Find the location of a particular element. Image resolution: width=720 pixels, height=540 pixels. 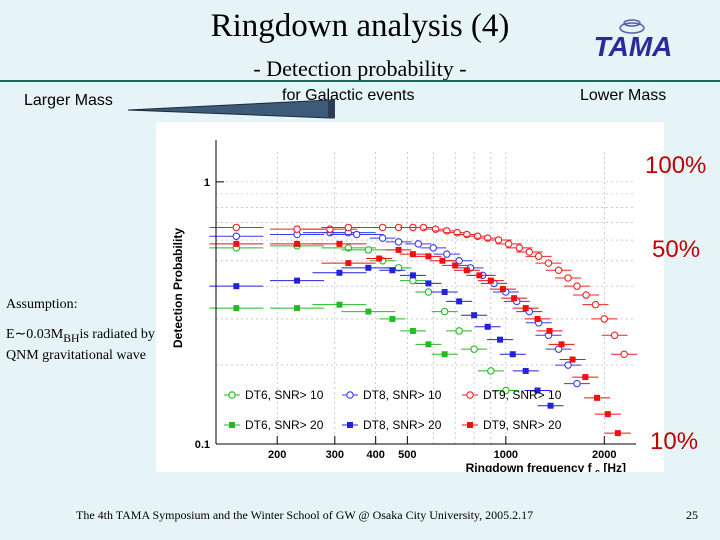

y-tick-label: 1 is located at coordinates (207, 183).